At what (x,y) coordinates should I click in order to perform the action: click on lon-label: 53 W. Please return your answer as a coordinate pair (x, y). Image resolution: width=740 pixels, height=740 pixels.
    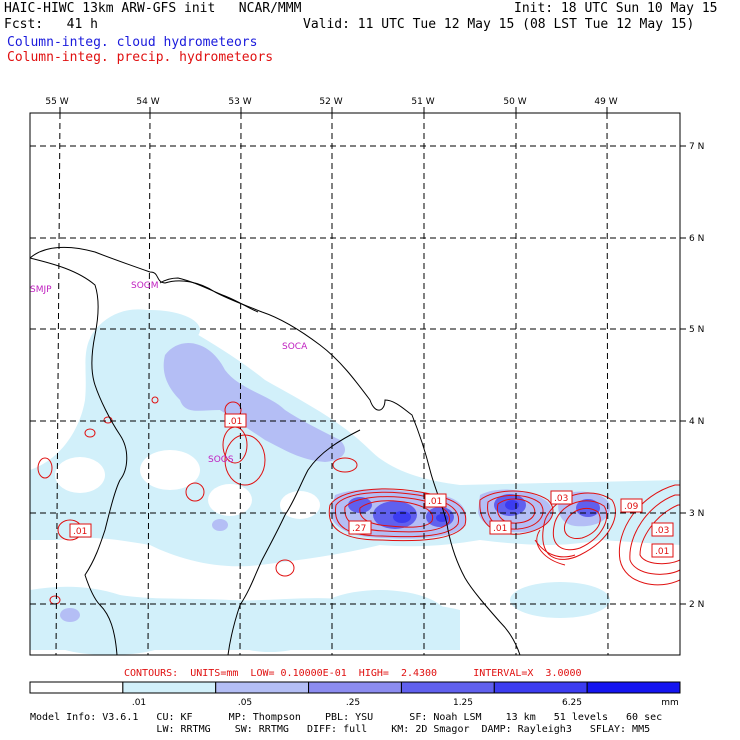
    Looking at the image, I should click on (239, 102).